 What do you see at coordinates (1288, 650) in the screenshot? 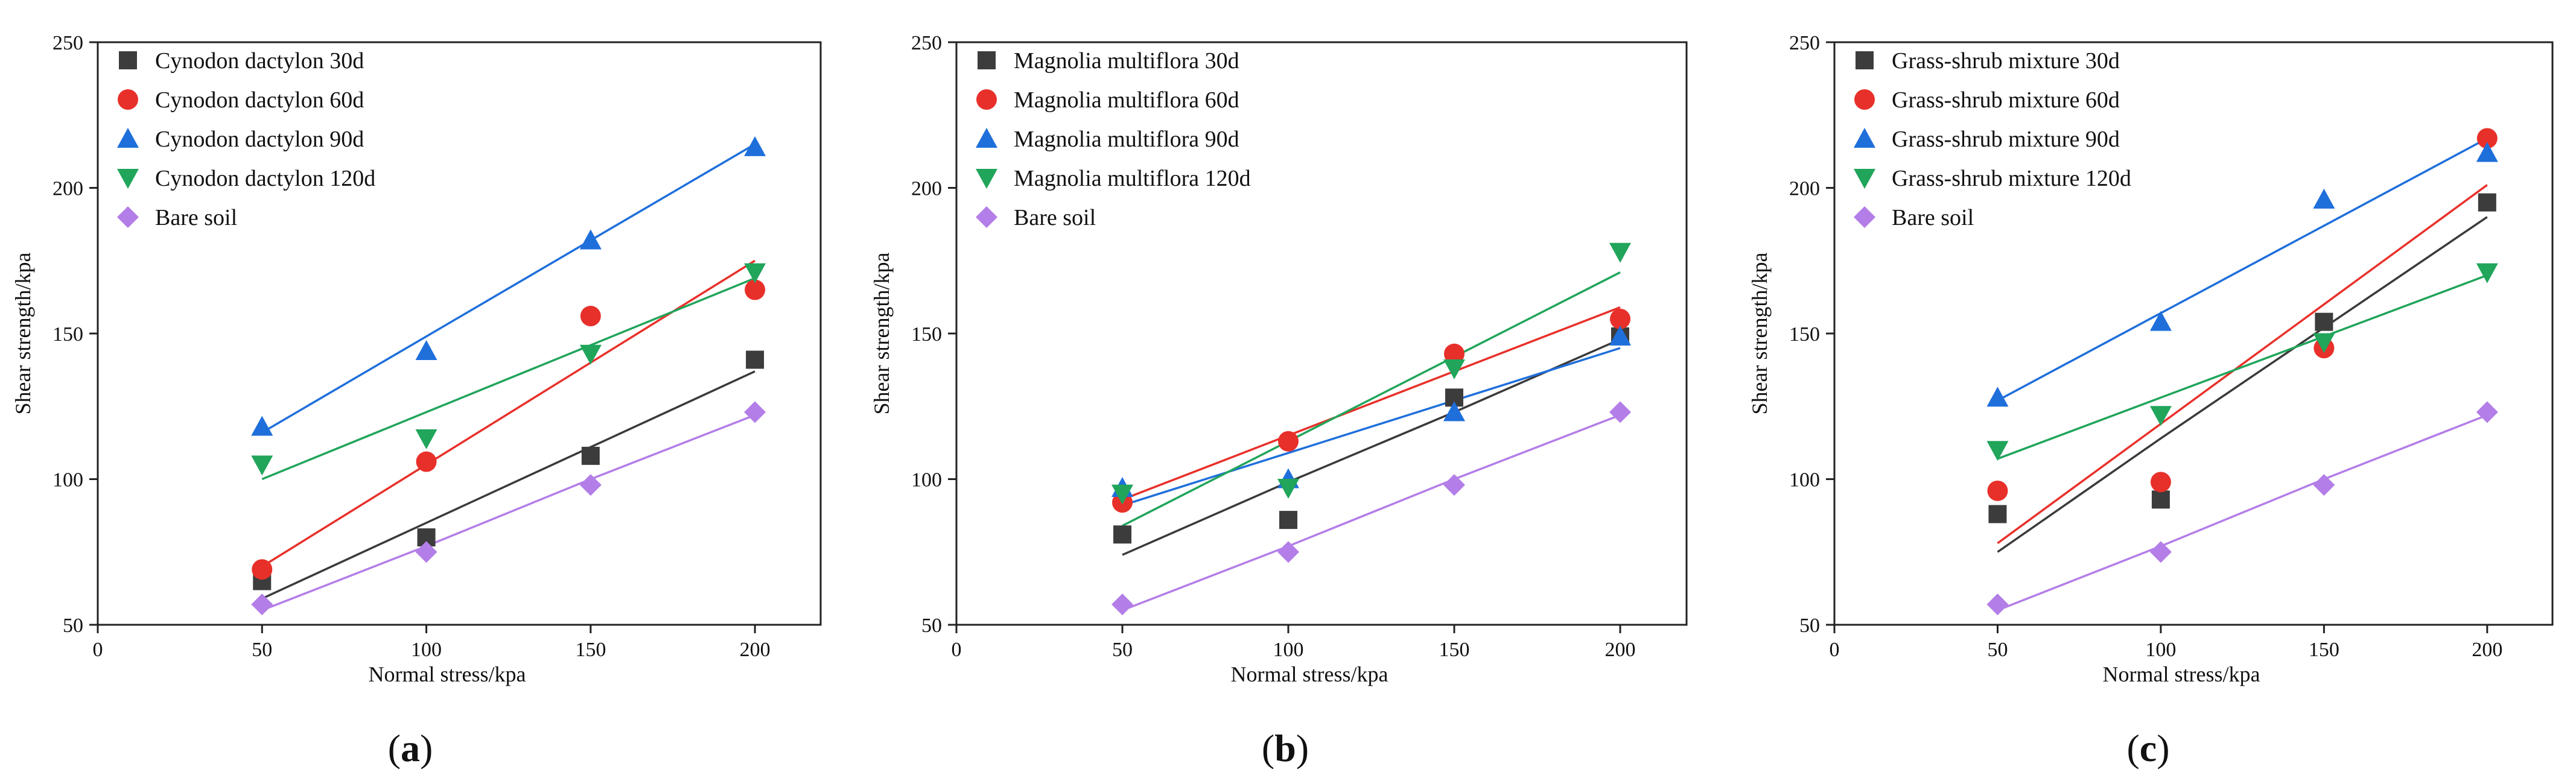
I see `x-tick-label: 100` at bounding box center [1288, 650].